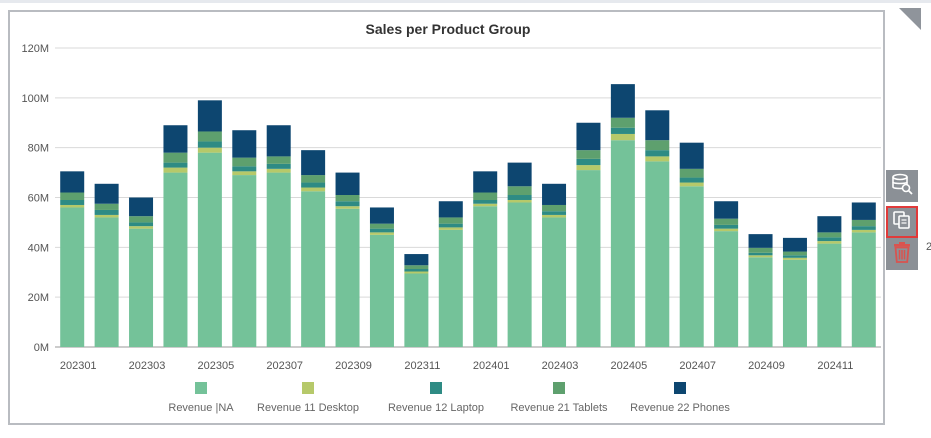 This screenshot has width=931, height=438. What do you see at coordinates (902, 186) in the screenshot?
I see `database-search-button` at bounding box center [902, 186].